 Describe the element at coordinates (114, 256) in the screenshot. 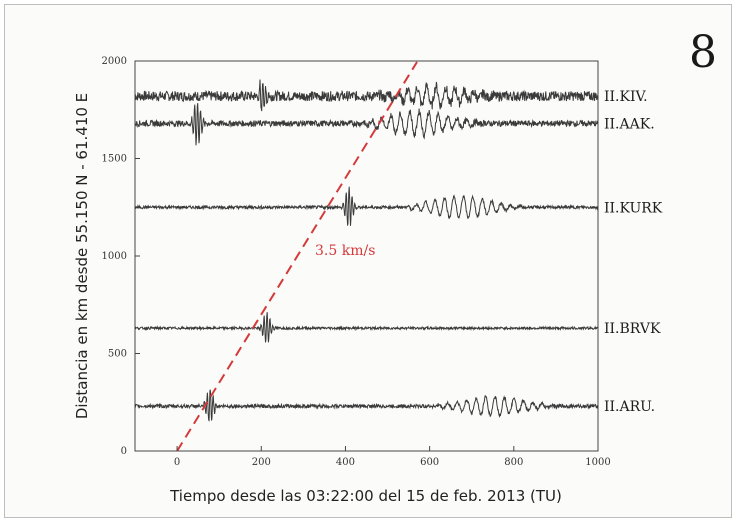

I see `y-tick-label: 1000` at that location.